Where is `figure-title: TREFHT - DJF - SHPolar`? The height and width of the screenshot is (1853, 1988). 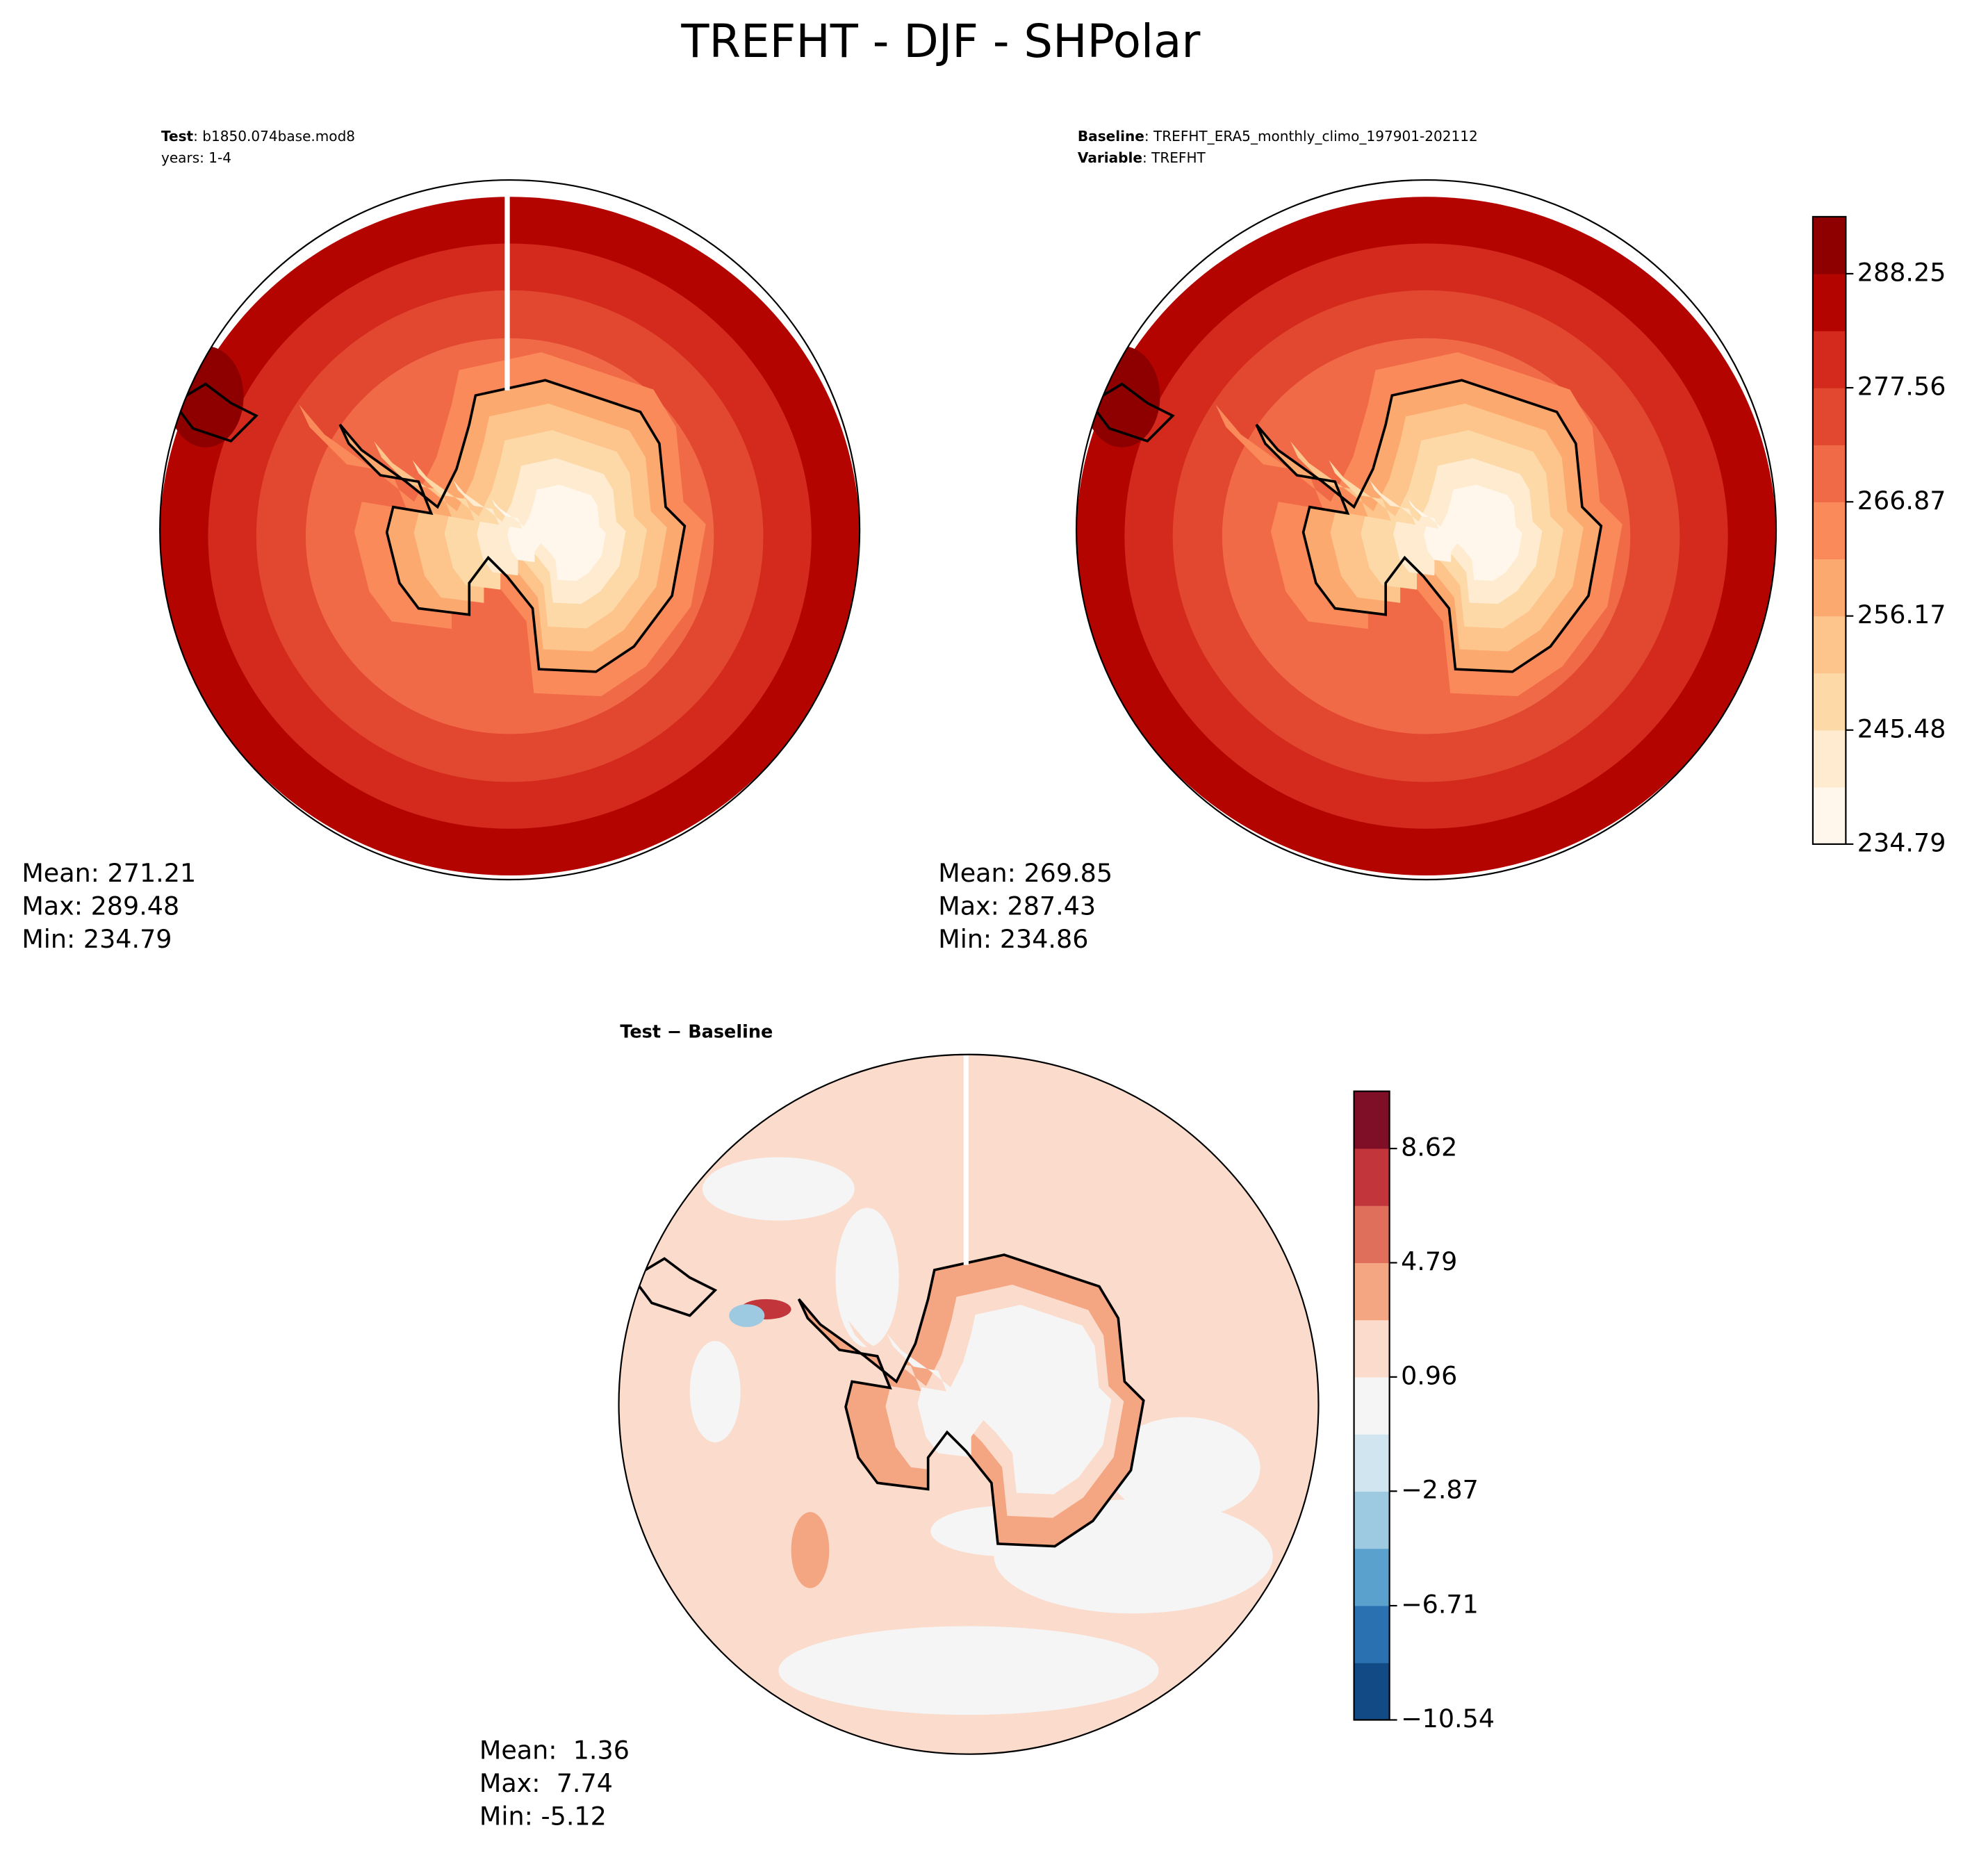 figure-title: TREFHT - DJF - SHPolar is located at coordinates (940, 41).